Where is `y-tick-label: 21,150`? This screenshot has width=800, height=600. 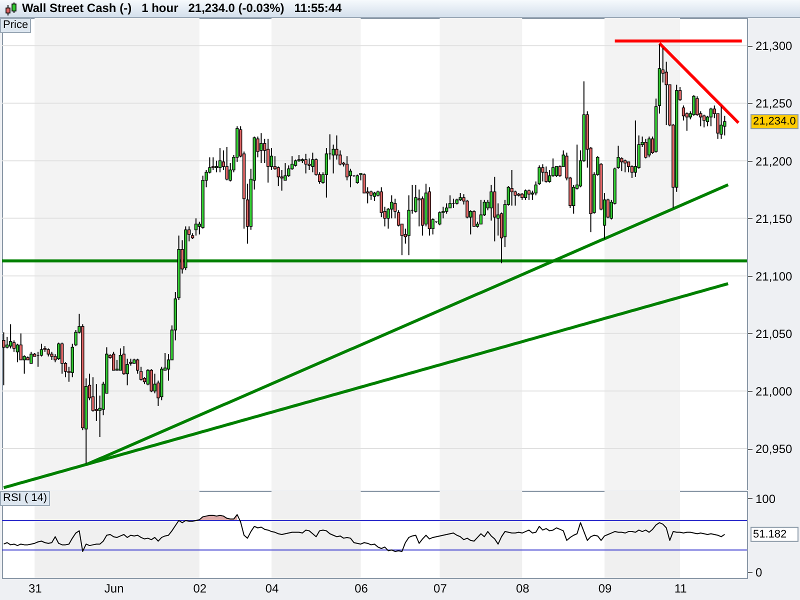
y-tick-label: 21,150 is located at coordinates (774, 219).